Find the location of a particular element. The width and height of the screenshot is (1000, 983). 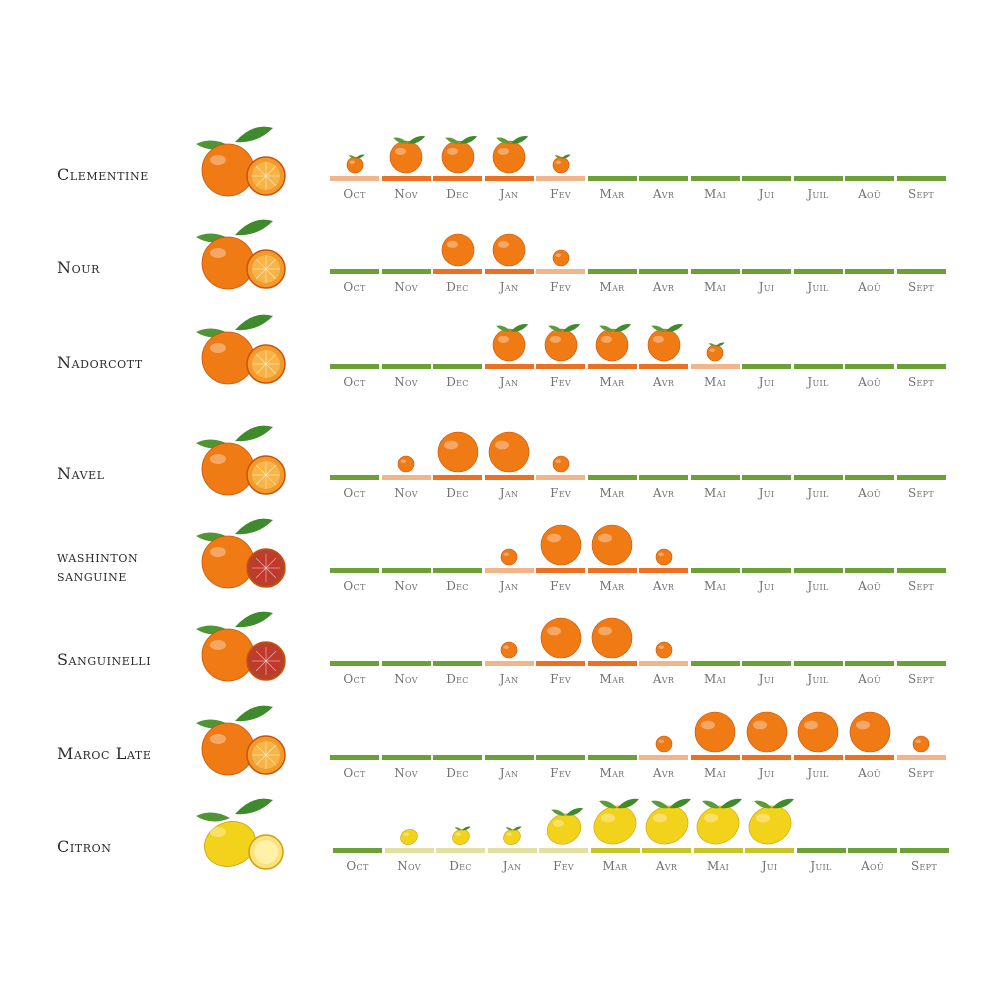

row-name: Clementine is located at coordinates (117, 174).